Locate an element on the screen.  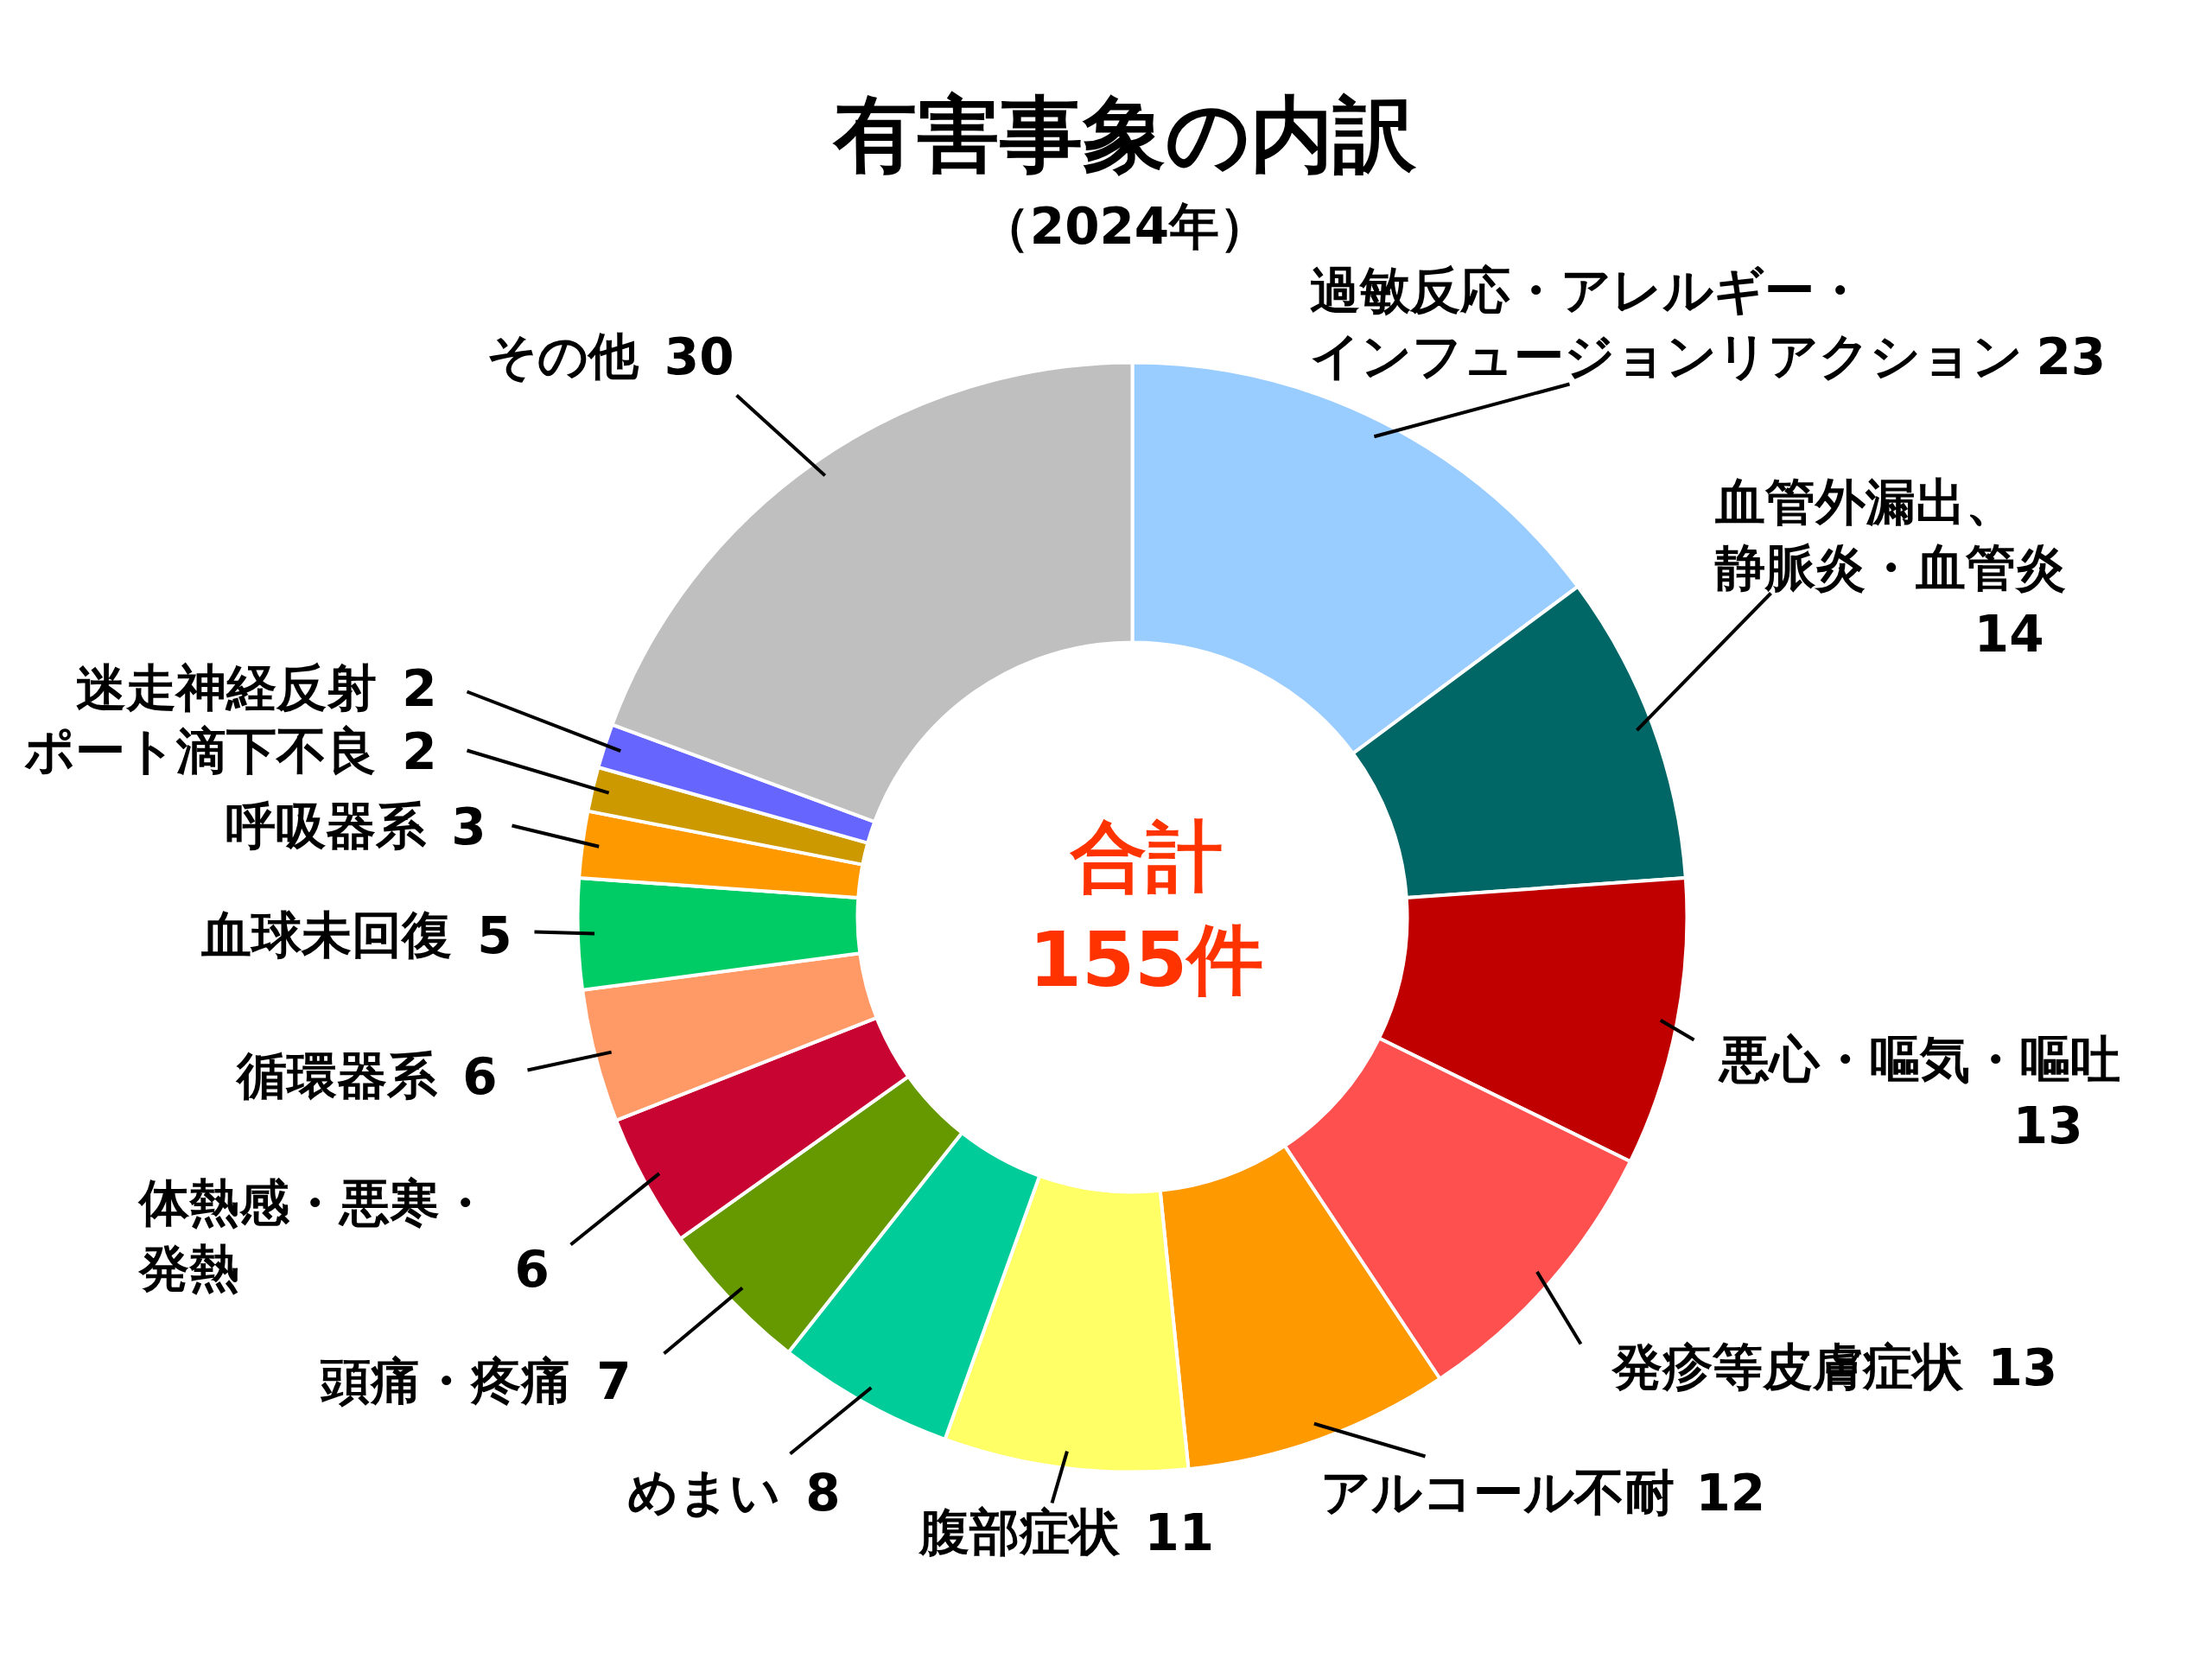
slice-label: 迷走神経反射 is located at coordinates (226, 687).